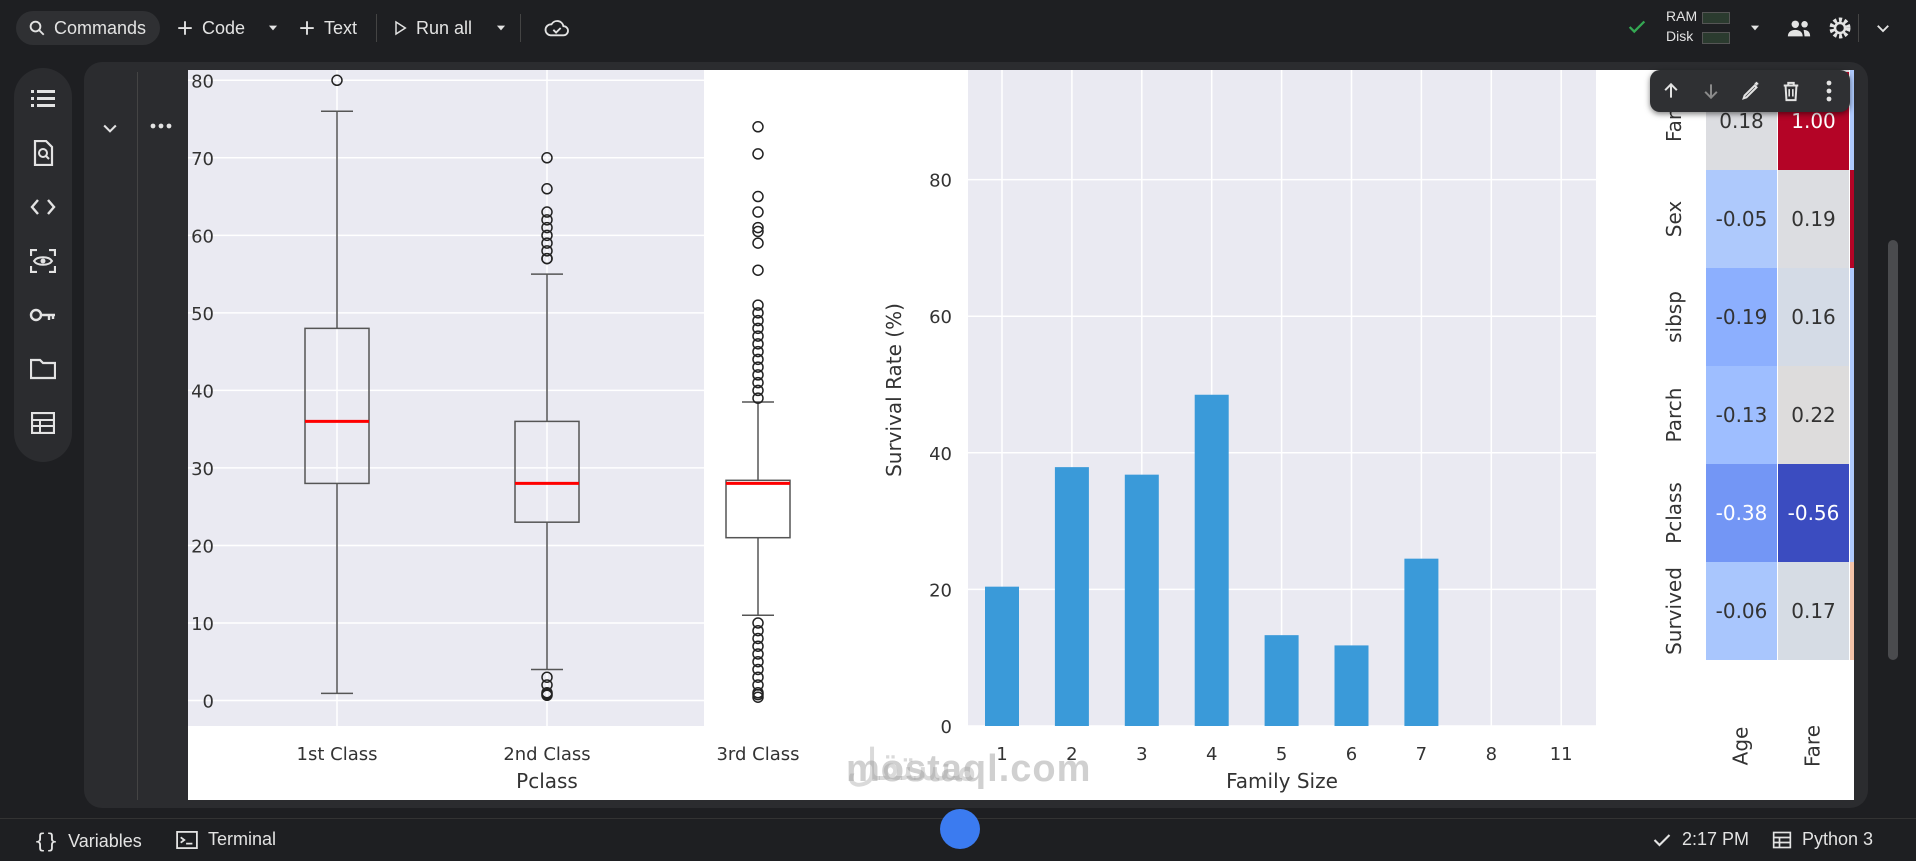 This screenshot has width=1916, height=861. What do you see at coordinates (1883, 28) in the screenshot?
I see `collapse-toolbar-button` at bounding box center [1883, 28].